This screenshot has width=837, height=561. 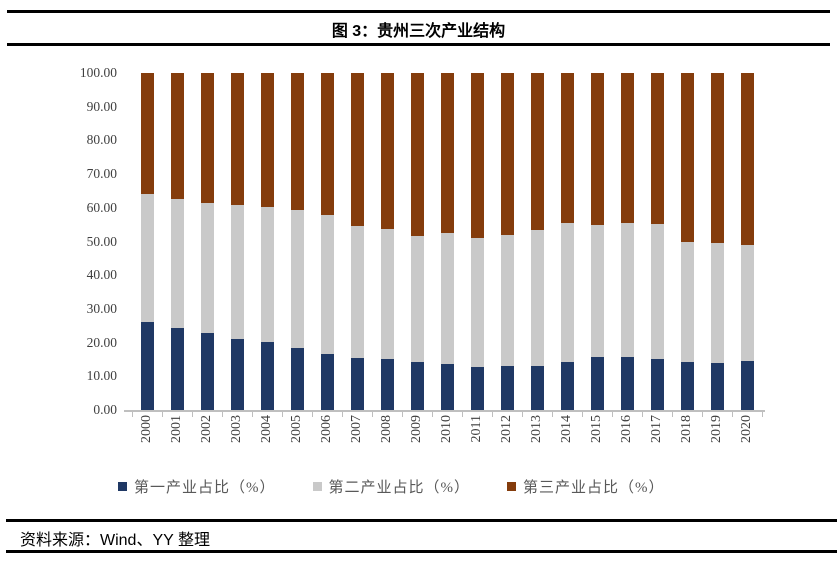 What do you see at coordinates (115, 540) in the screenshot?
I see `source-note: 资料来源：Wind、YY 整理` at bounding box center [115, 540].